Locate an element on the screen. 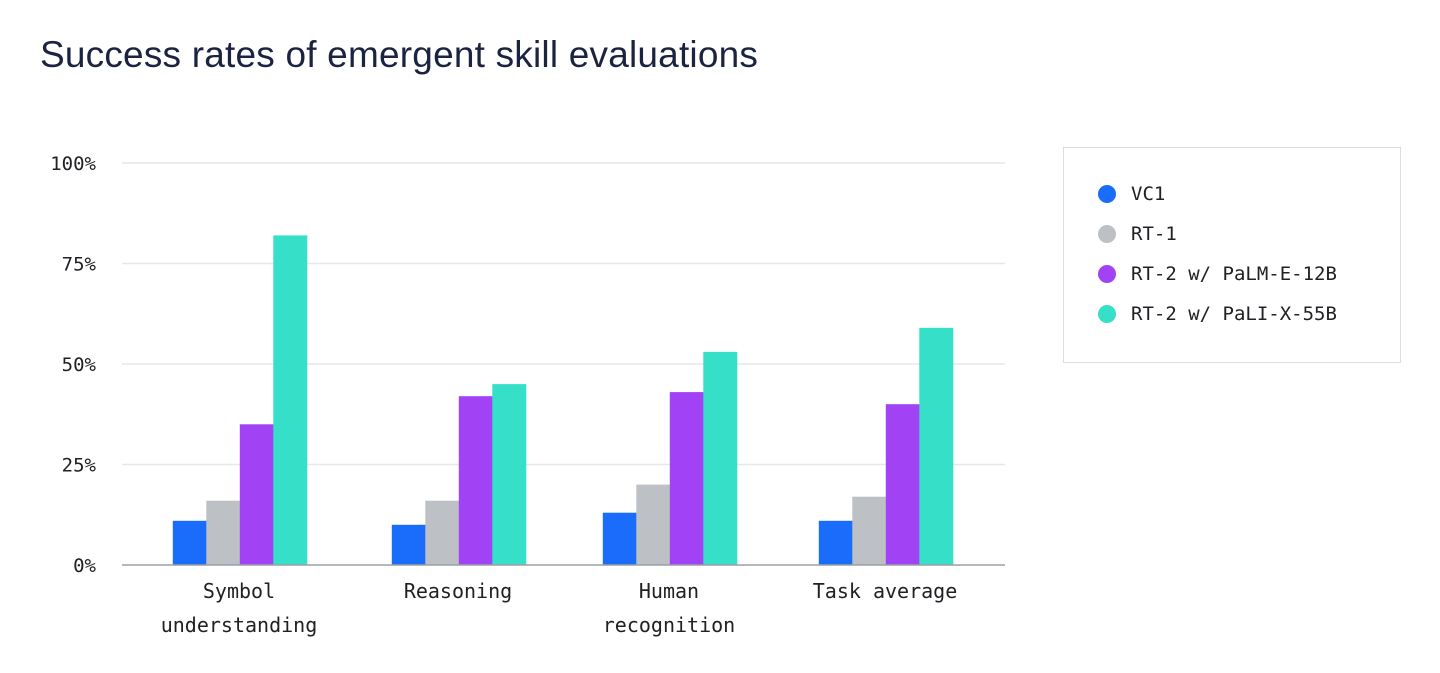  legend-label: RT-2 w/ PaLI-X-55B is located at coordinates (1234, 314).